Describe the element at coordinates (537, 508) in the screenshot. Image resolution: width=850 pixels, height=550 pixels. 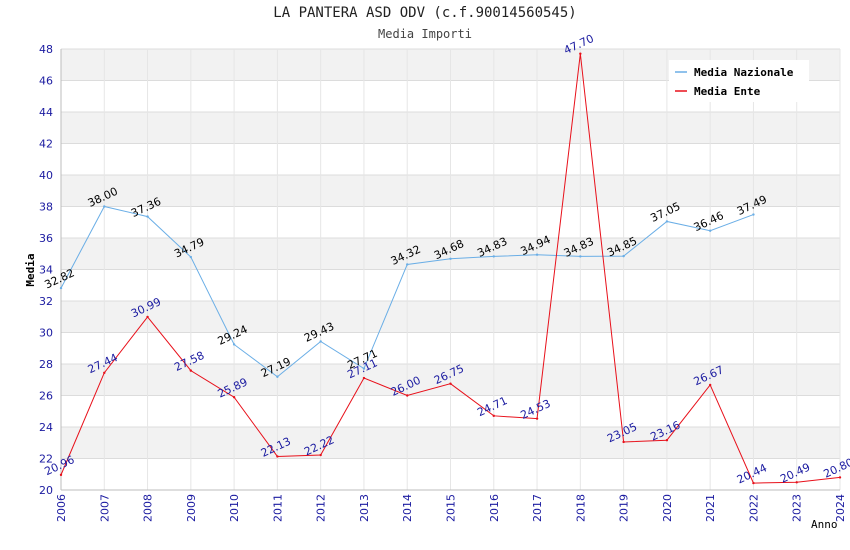
I see `x-tick-label: 2017` at that location.